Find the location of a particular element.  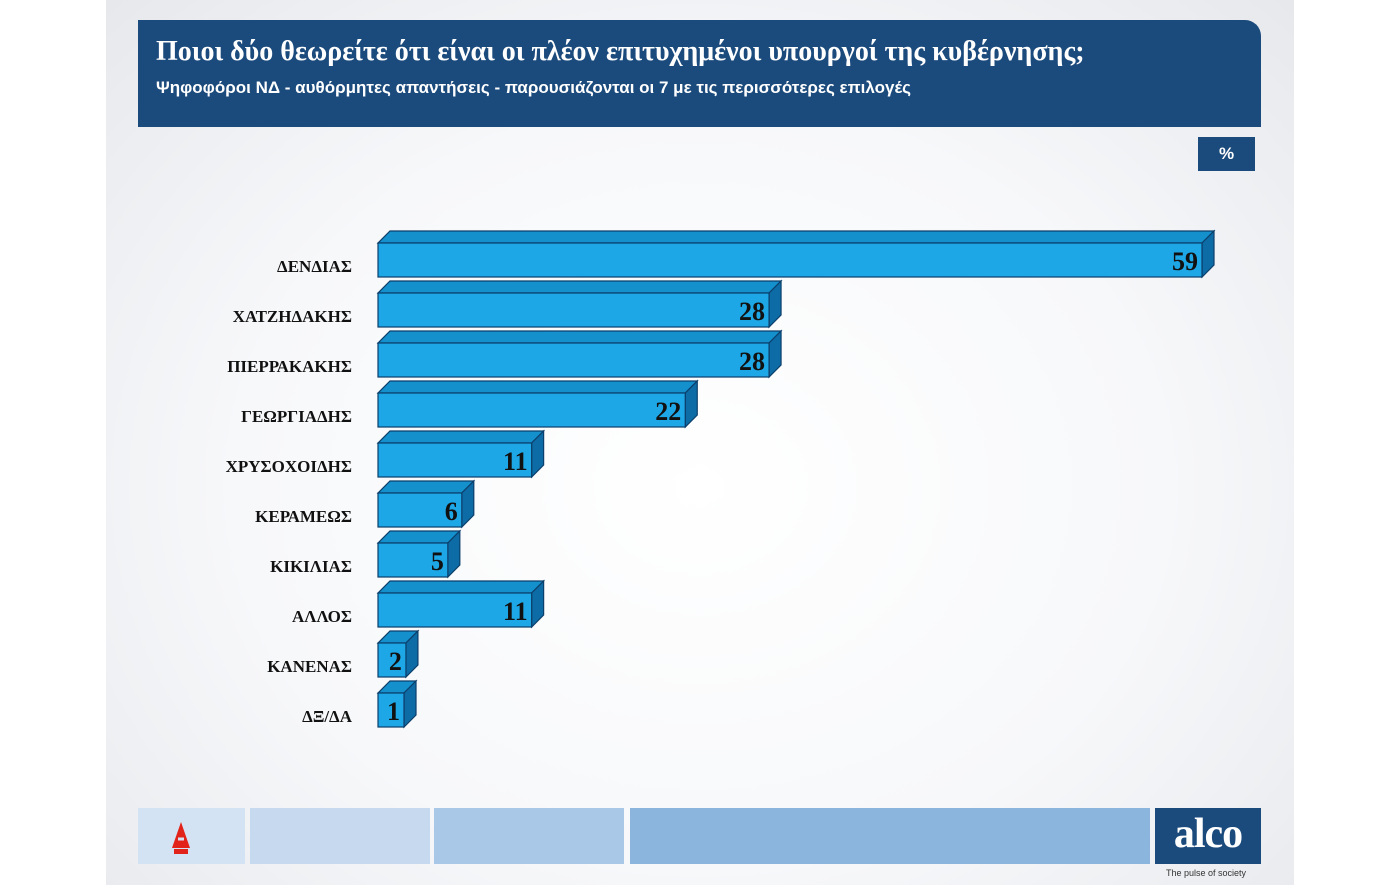

data-label: 5 is located at coordinates (437, 561).